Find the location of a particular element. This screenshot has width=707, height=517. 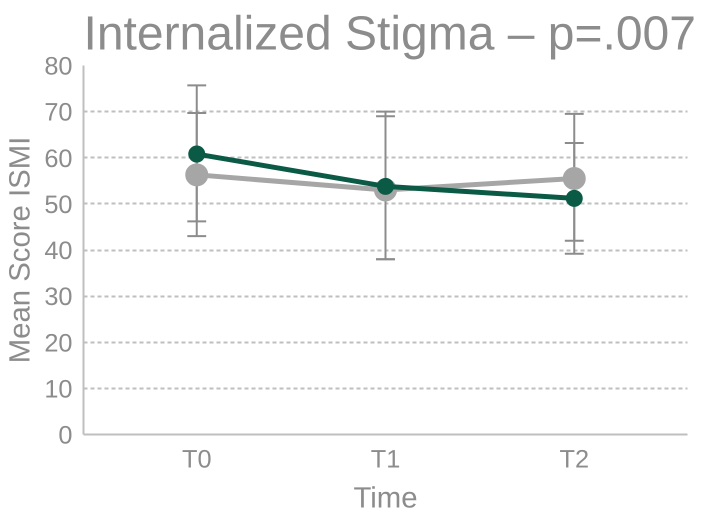

y-tick-label: 80 is located at coordinates (58, 66).